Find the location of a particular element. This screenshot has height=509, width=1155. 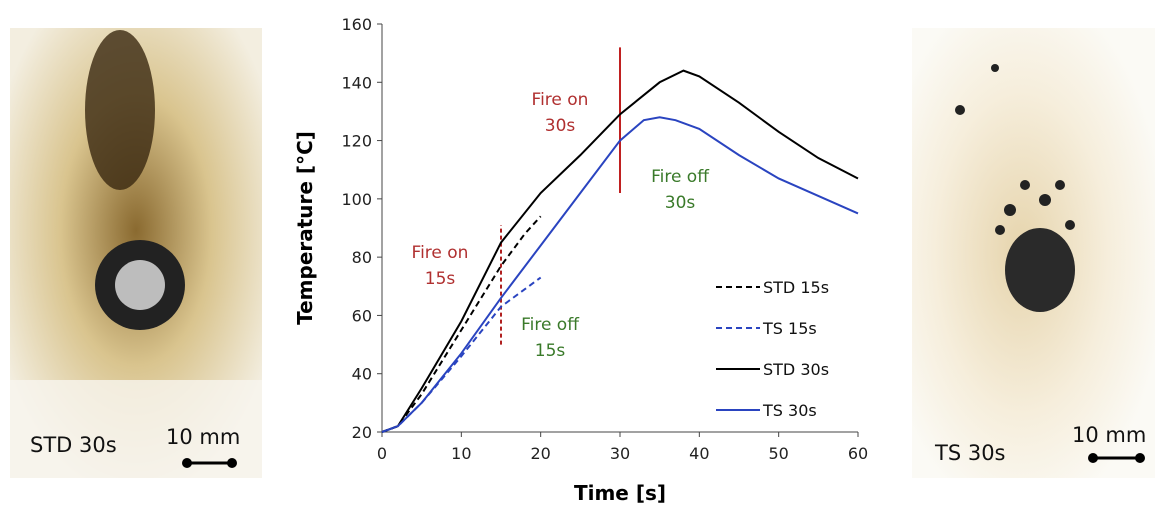

legend-label: TS 30s is located at coordinates (789, 410).